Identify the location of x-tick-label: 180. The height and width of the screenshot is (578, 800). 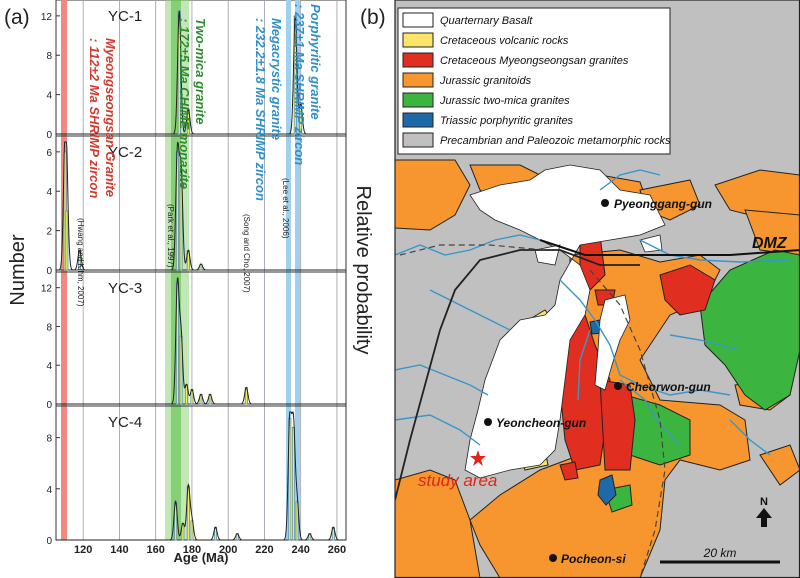
(192, 550).